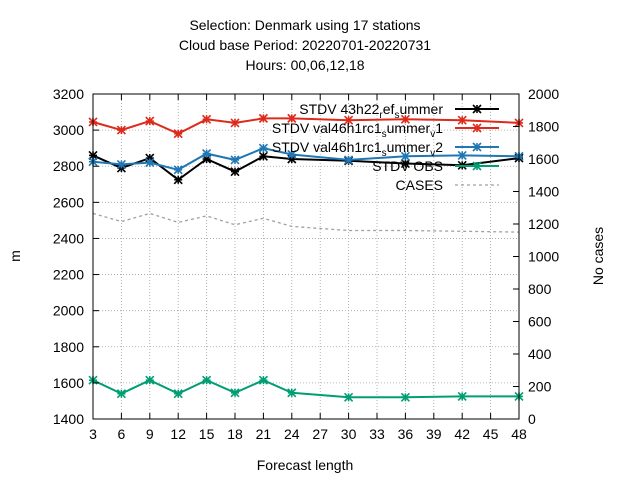  What do you see at coordinates (357, 130) in the screenshot?
I see `legend-label: STDV val46h1rc1summerv1` at bounding box center [357, 130].